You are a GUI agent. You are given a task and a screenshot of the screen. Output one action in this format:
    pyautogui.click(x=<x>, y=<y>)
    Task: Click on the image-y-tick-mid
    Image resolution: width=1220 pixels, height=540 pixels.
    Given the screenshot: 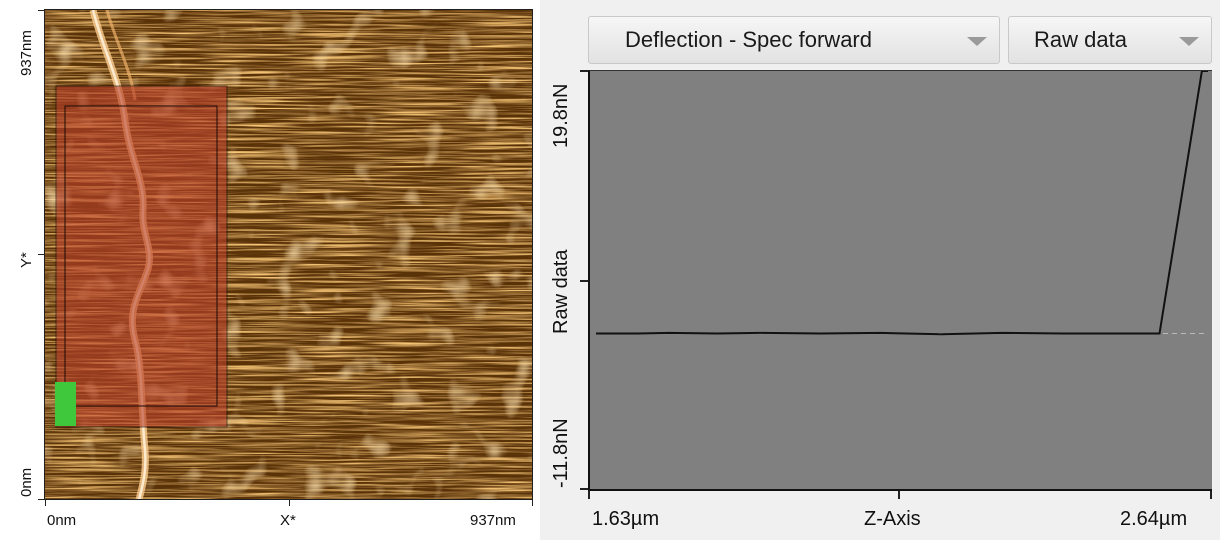 What is the action you would take?
    pyautogui.click(x=41, y=254)
    